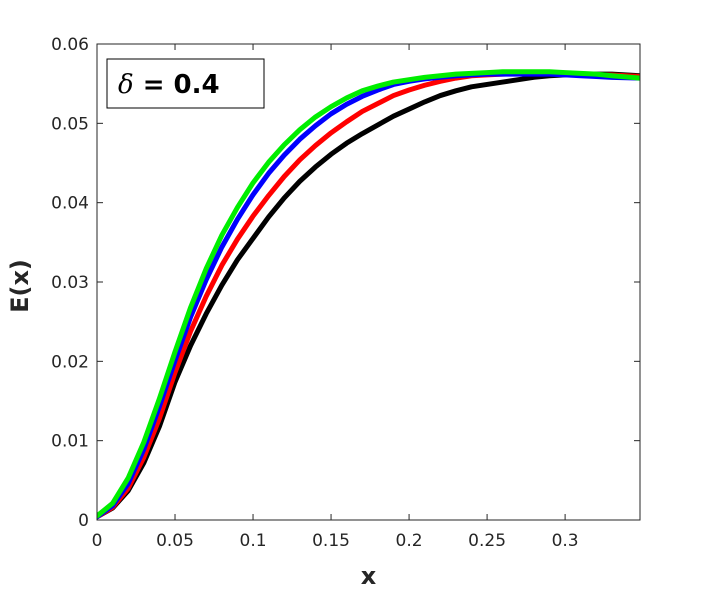  I want to click on x-tick-label: 0.2, so click(409, 541).